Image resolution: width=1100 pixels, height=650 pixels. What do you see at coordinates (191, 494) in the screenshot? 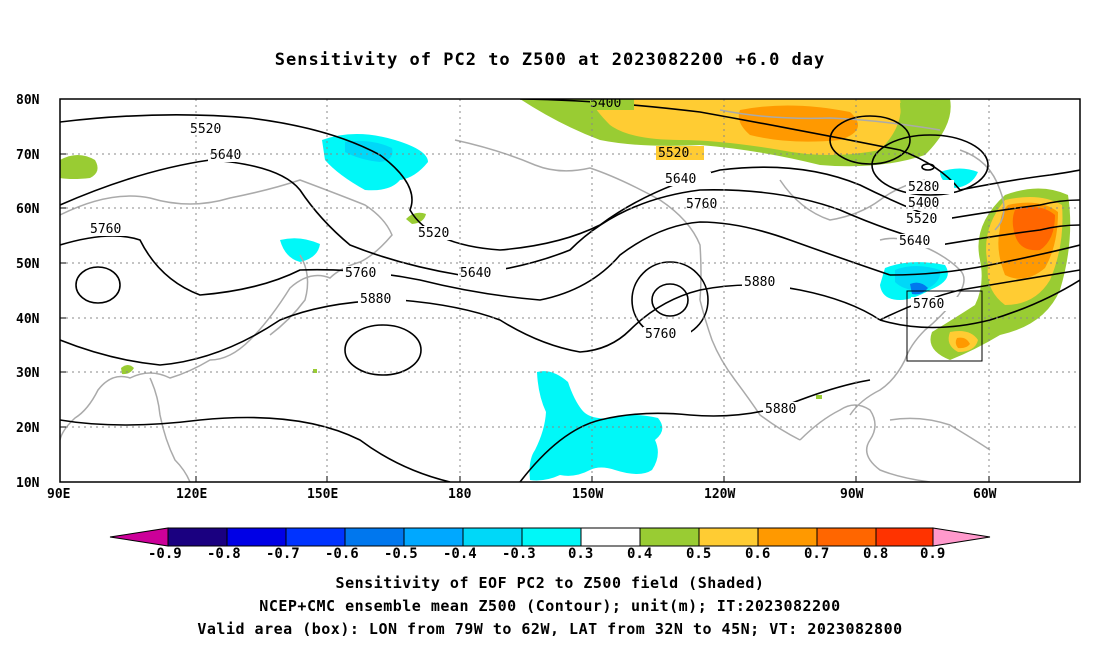
I see `lon-label: 120E` at bounding box center [191, 494].